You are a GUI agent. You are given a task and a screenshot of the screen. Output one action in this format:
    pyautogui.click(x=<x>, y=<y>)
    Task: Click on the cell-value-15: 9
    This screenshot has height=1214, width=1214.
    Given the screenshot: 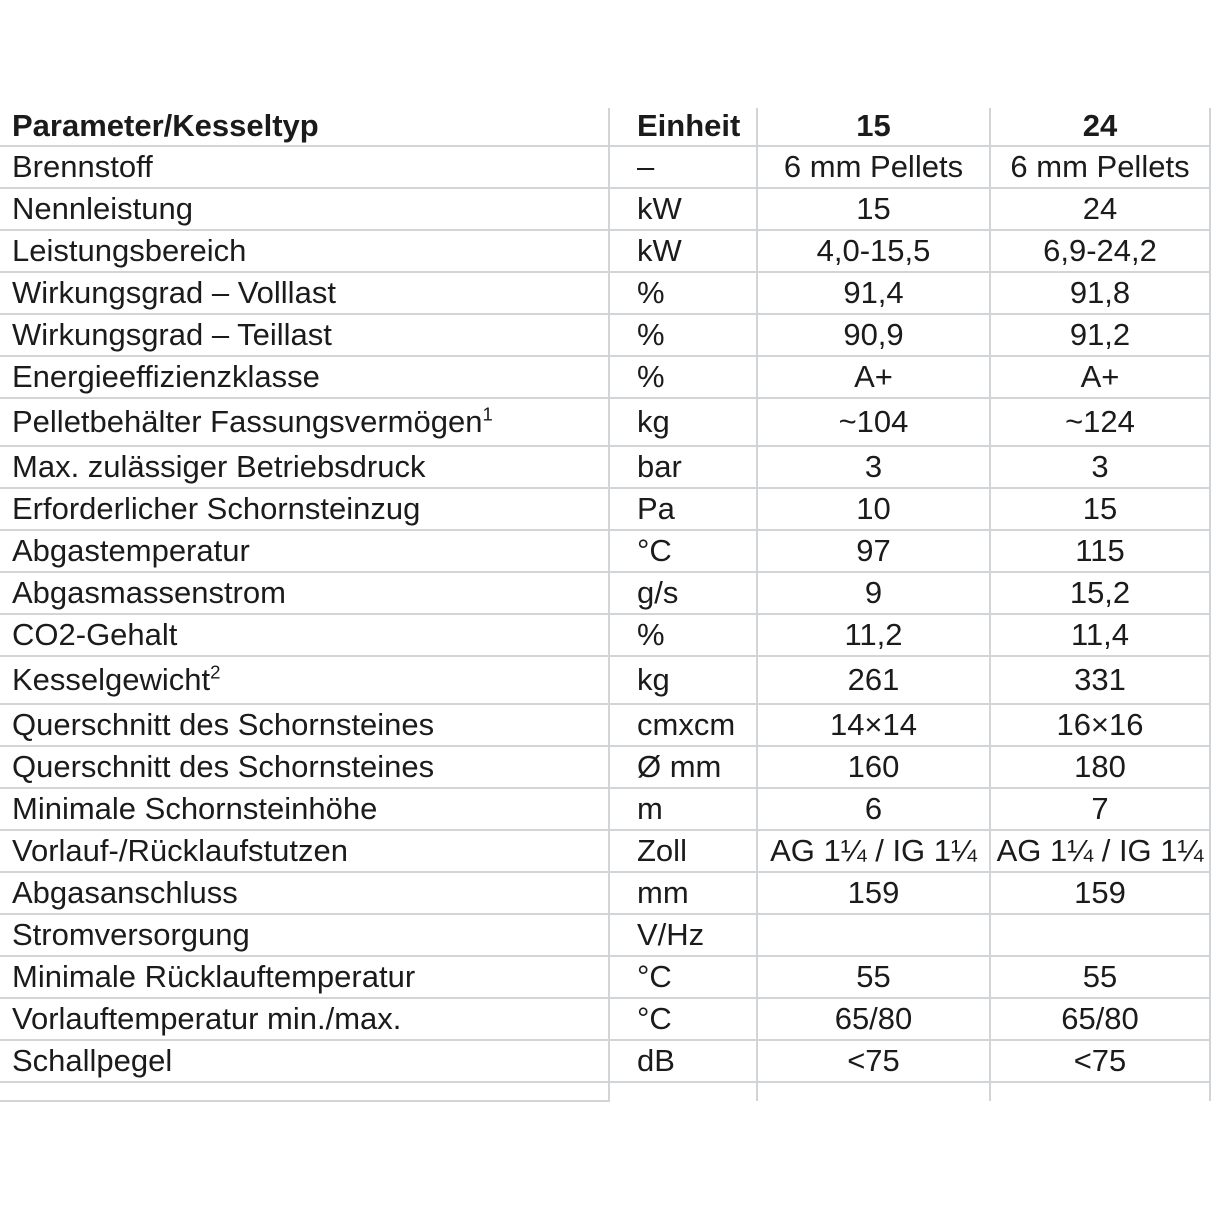 What is the action you would take?
    pyautogui.click(x=873, y=593)
    